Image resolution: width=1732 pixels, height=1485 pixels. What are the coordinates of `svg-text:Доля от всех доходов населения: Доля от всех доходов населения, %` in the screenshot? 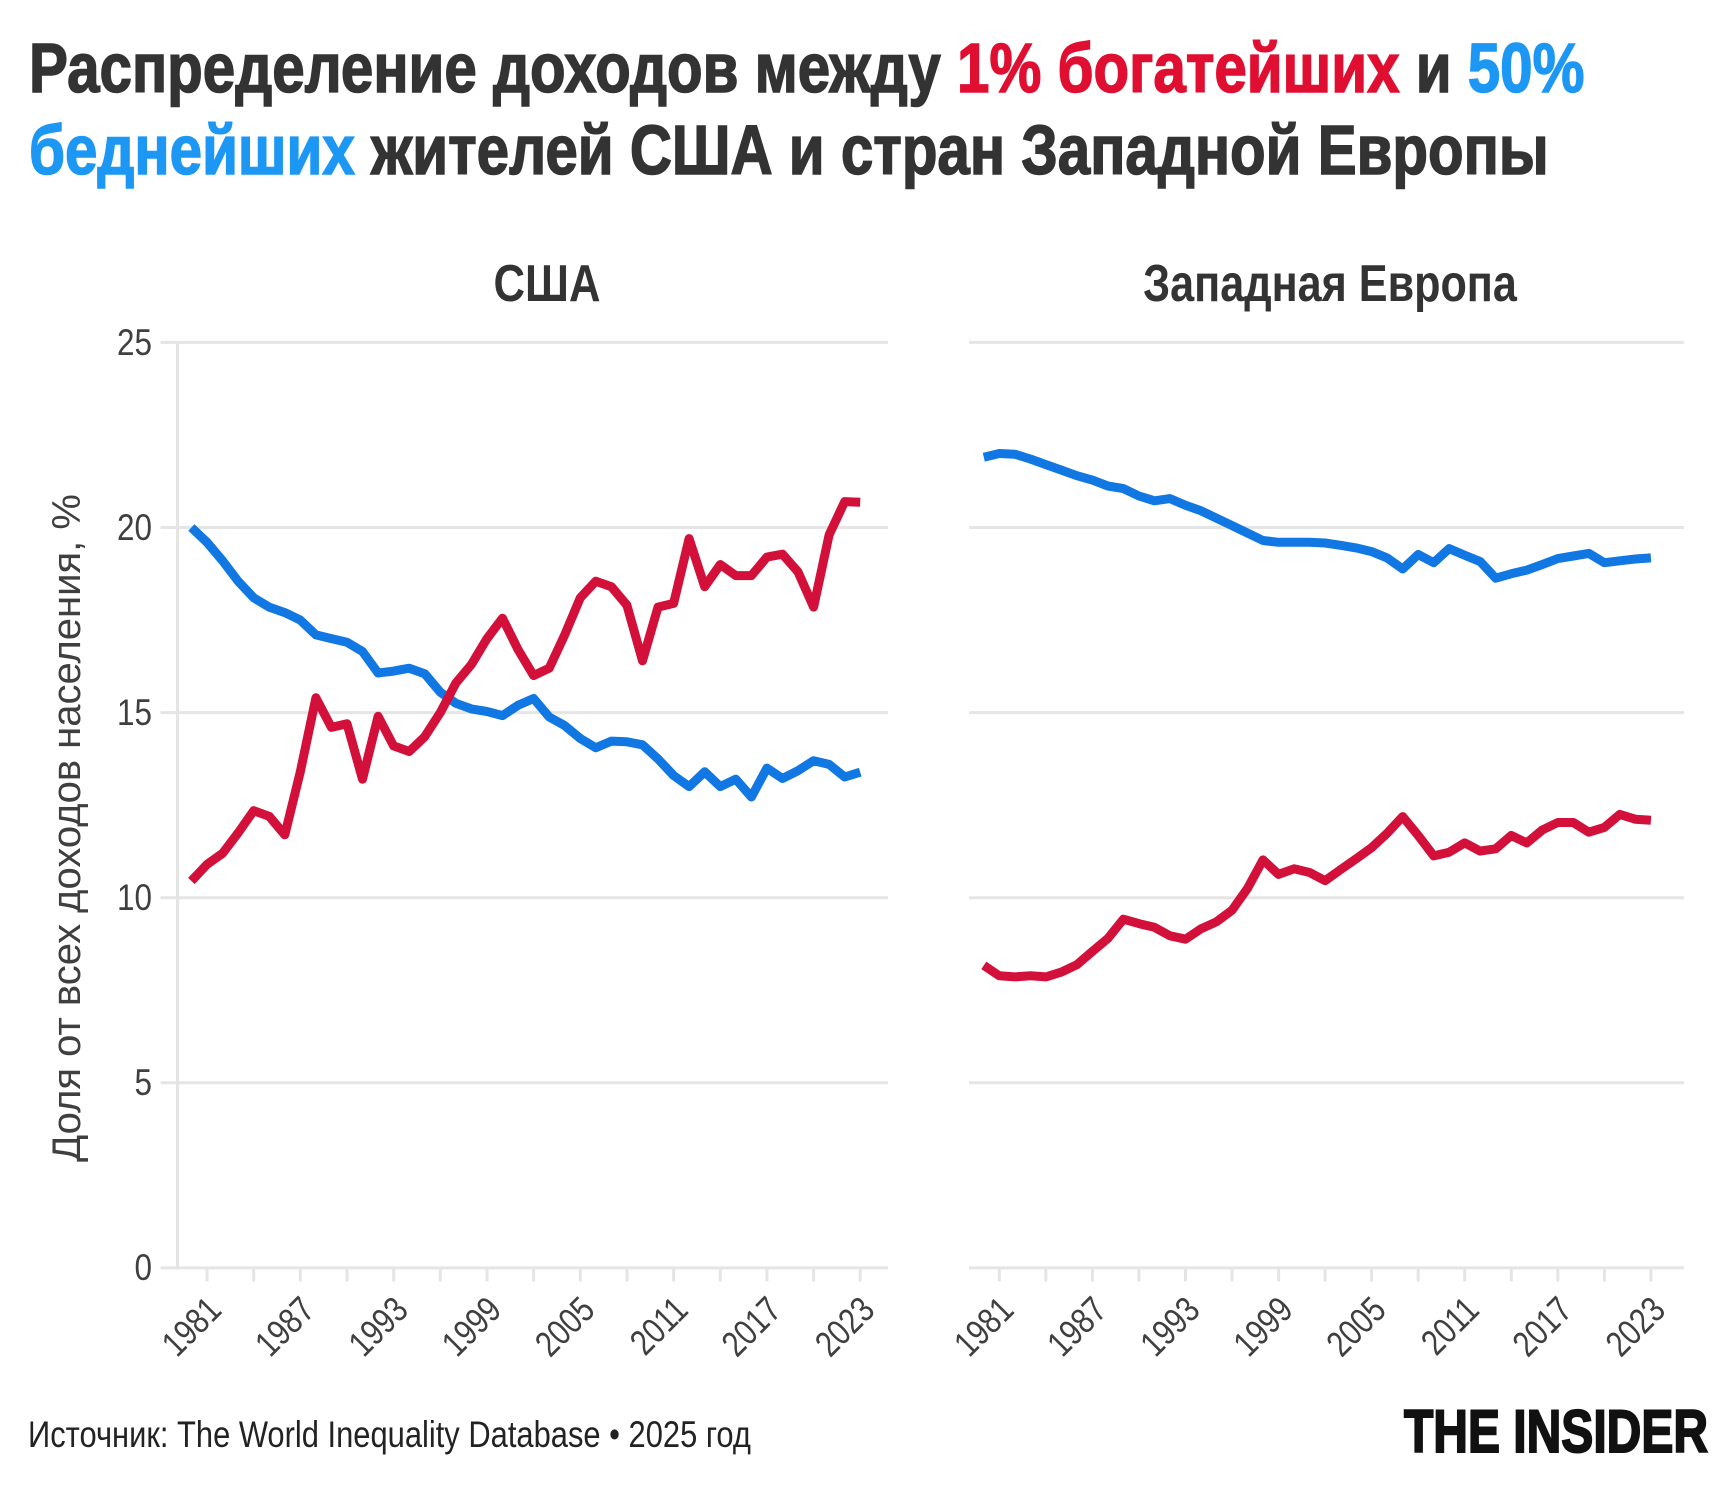 It's located at (67, 828).